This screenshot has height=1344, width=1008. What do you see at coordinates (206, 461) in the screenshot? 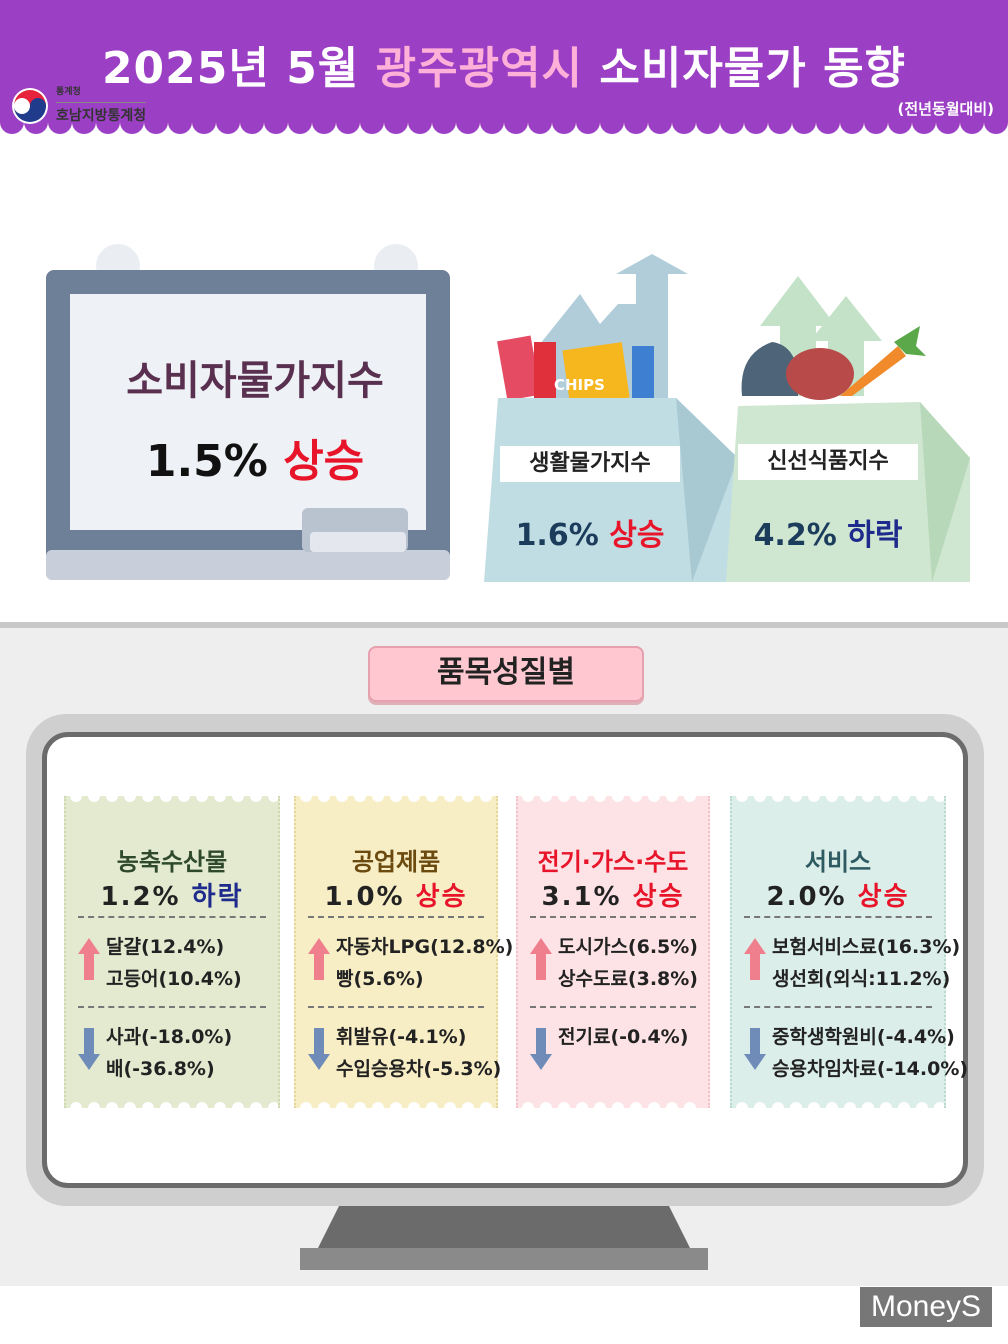
I see `cpi-value-number: 1.5%` at bounding box center [206, 461].